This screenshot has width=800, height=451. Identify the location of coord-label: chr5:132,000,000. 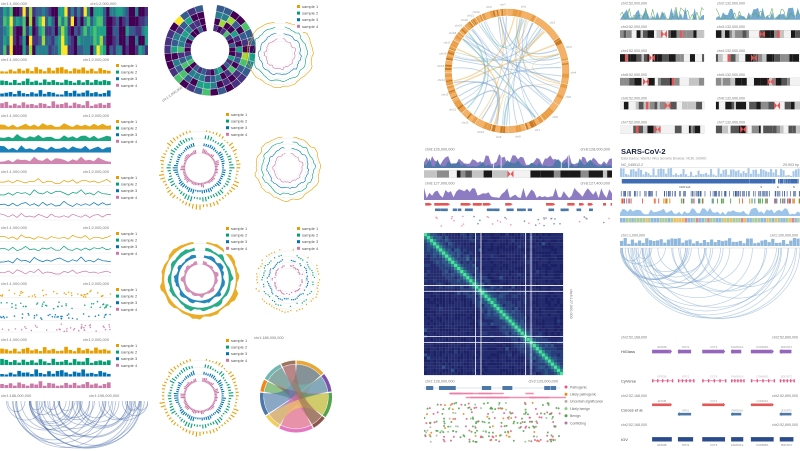
(731, 75).